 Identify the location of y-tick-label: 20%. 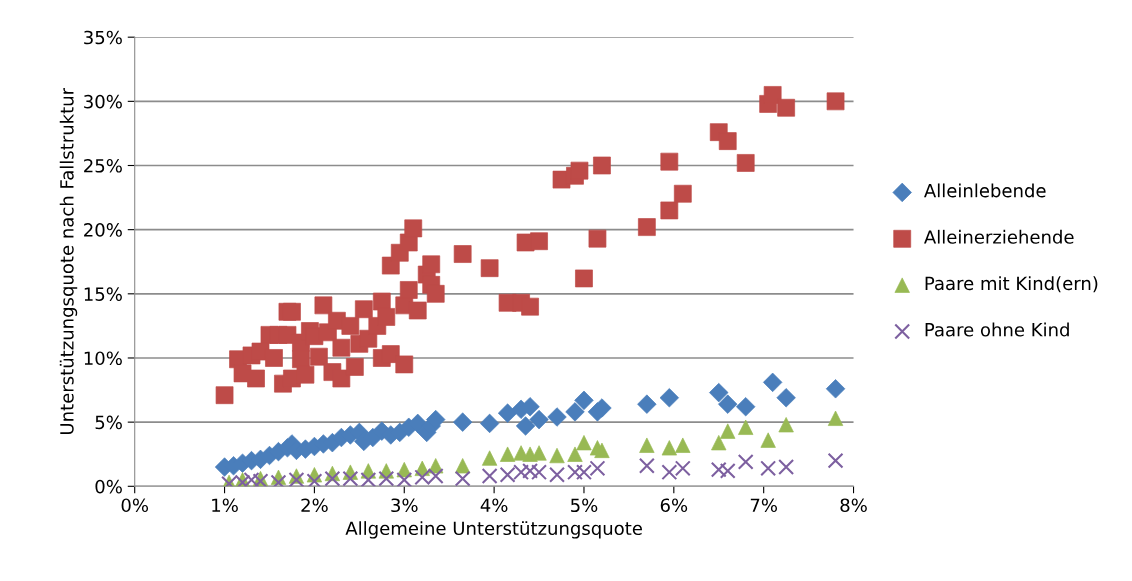
(103, 230).